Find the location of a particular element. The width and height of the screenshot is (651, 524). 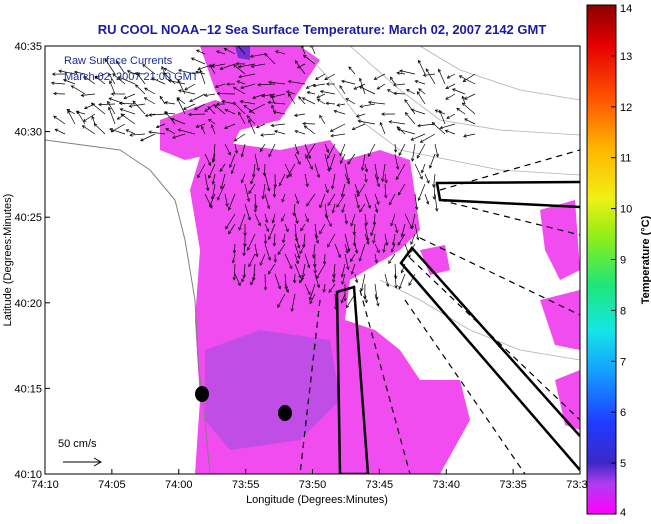

y-tick-label: 40:10 is located at coordinates (28, 475).